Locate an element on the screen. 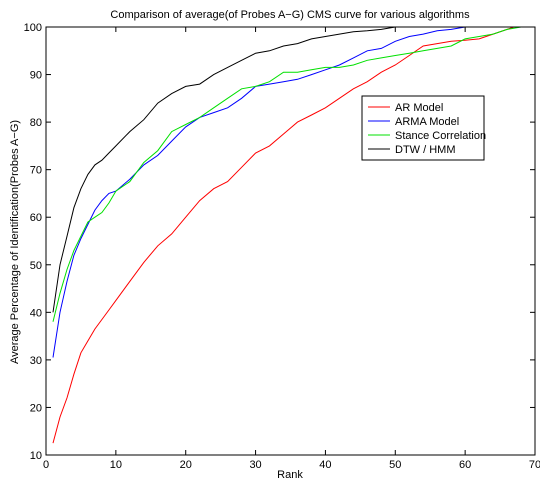  legend-label: Stance Correlation is located at coordinates (440, 136).